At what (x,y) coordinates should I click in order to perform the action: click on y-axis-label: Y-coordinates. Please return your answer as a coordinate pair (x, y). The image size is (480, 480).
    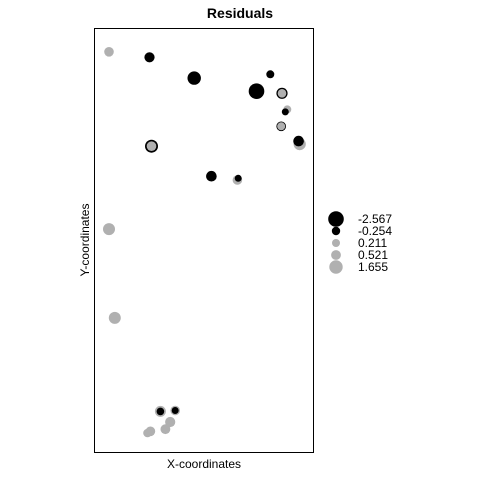
    Looking at the image, I should click on (85, 240).